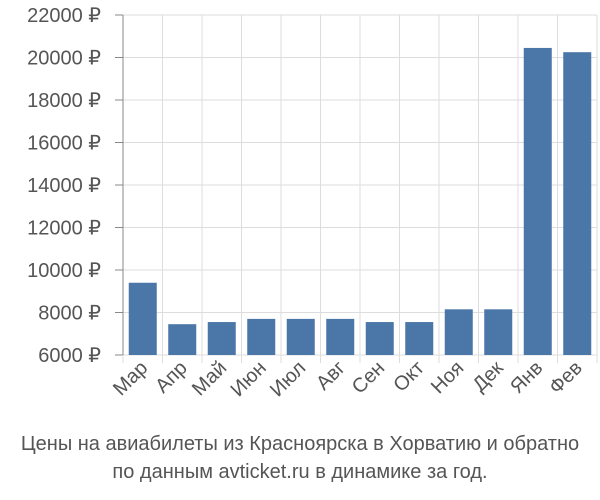 The width and height of the screenshot is (600, 500). Describe the element at coordinates (261, 336) in the screenshot. I see `bar-Июн` at that location.